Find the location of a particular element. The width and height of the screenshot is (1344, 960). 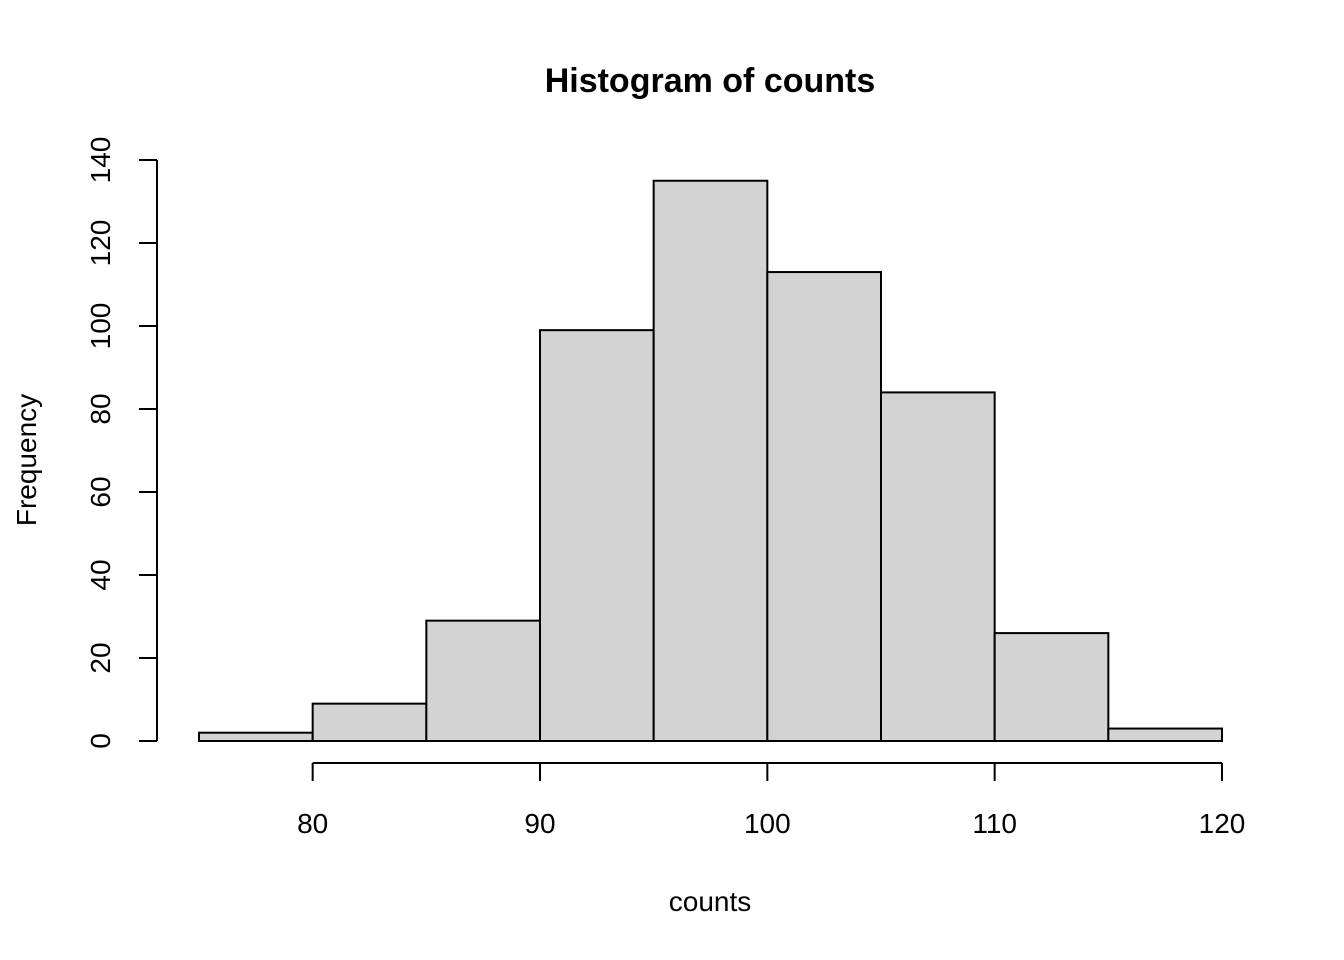

x-axis: 80 90 100 110 120 is located at coordinates (771, 800).